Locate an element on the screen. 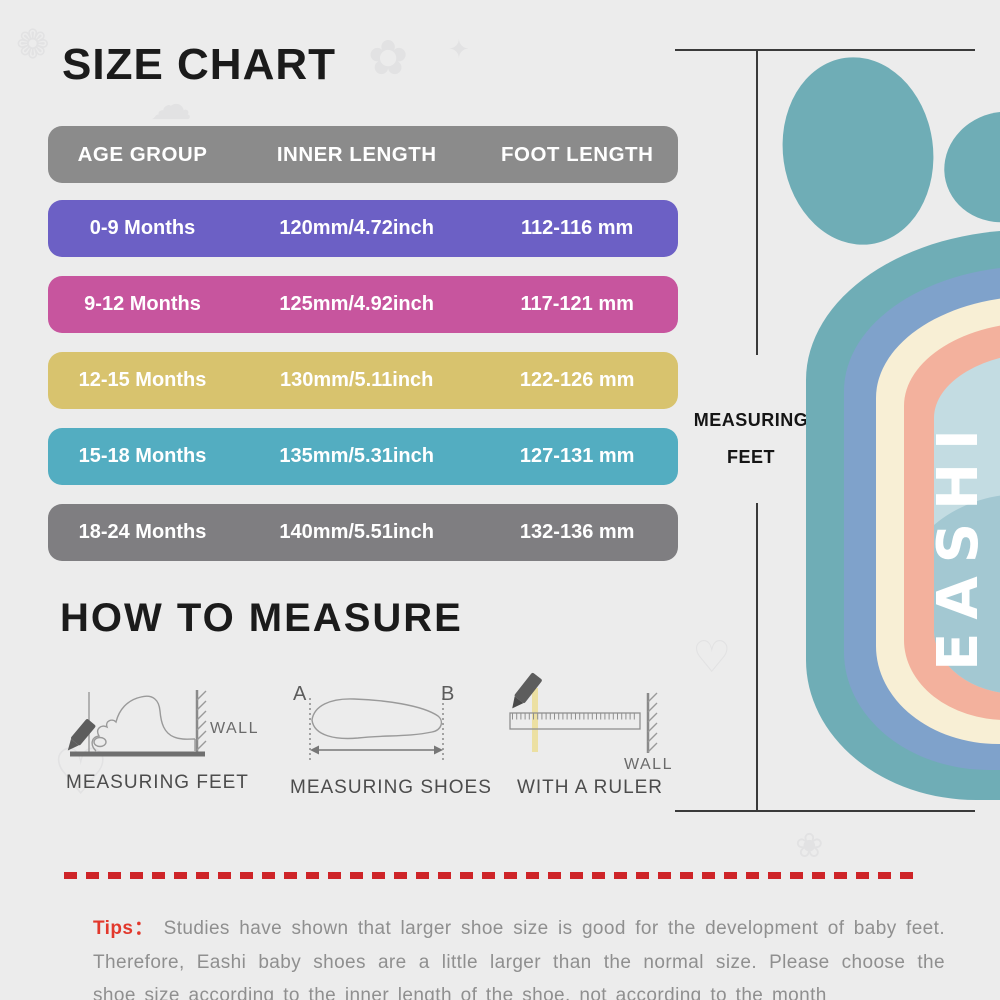 Image resolution: width=1000 pixels, height=1000 pixels. ruler-diagram is located at coordinates (583, 712).